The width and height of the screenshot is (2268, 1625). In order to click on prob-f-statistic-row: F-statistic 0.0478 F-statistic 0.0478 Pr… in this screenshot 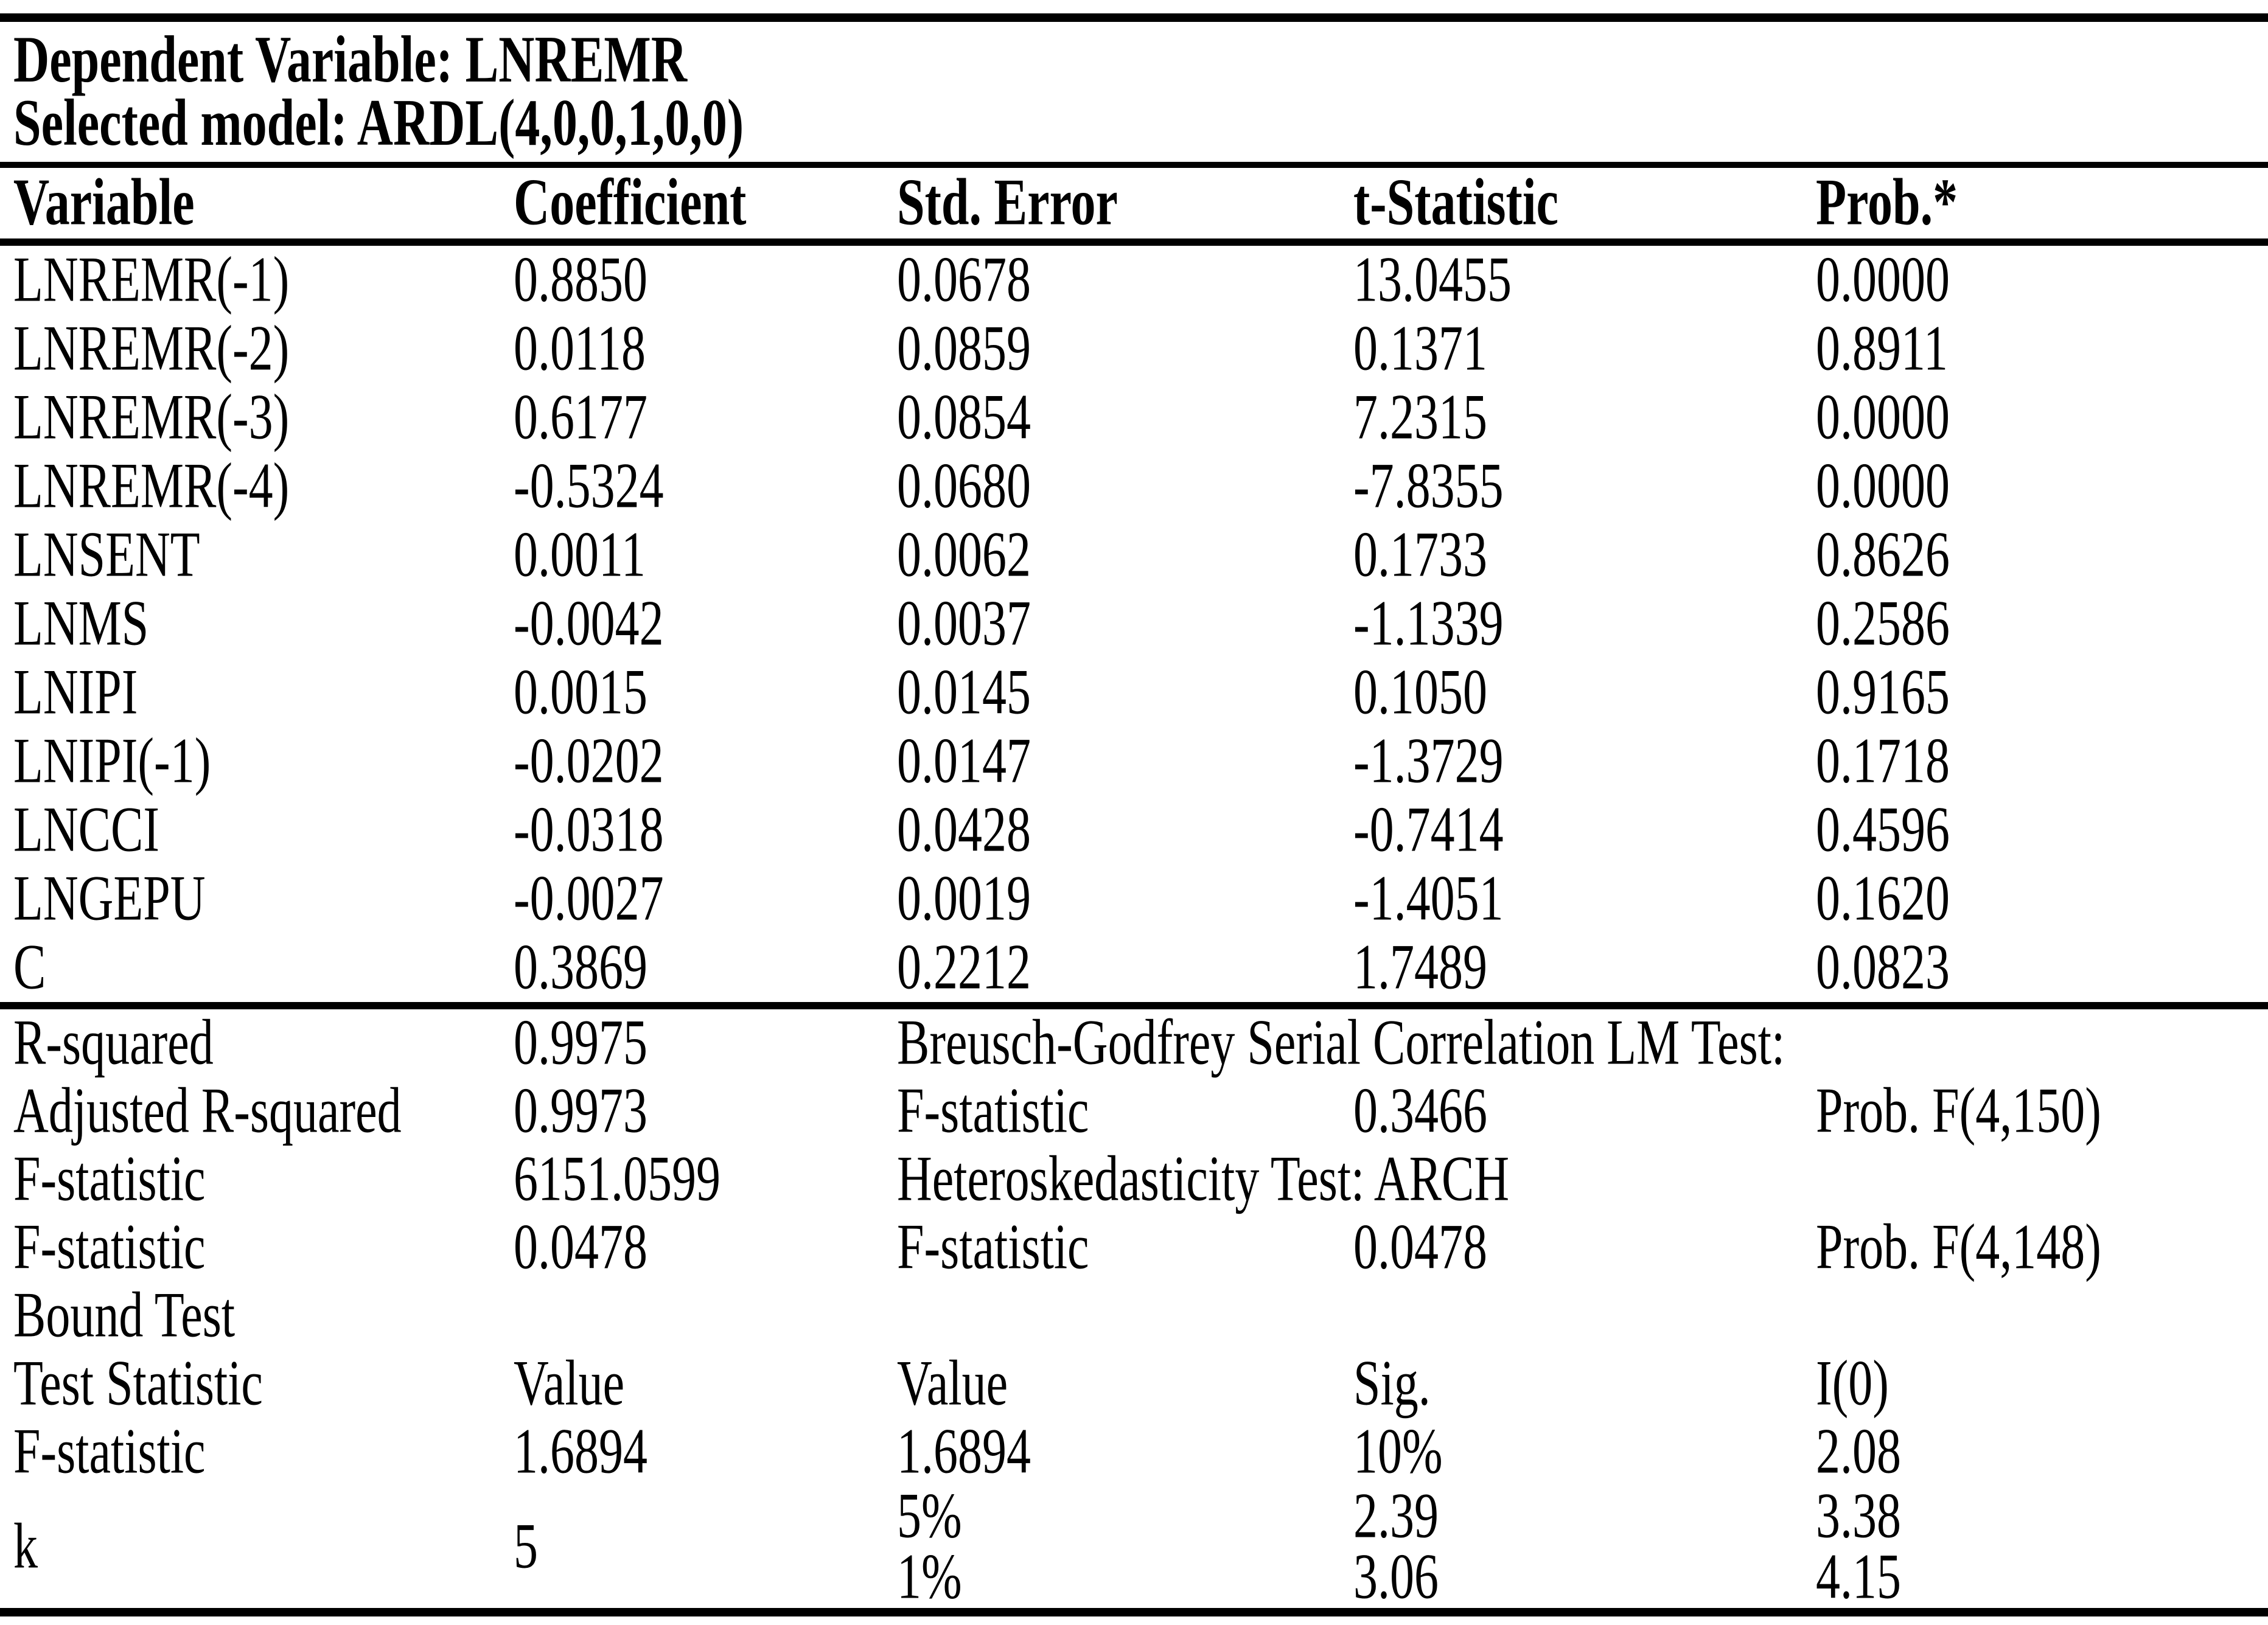, I will do `click(1134, 1248)`.